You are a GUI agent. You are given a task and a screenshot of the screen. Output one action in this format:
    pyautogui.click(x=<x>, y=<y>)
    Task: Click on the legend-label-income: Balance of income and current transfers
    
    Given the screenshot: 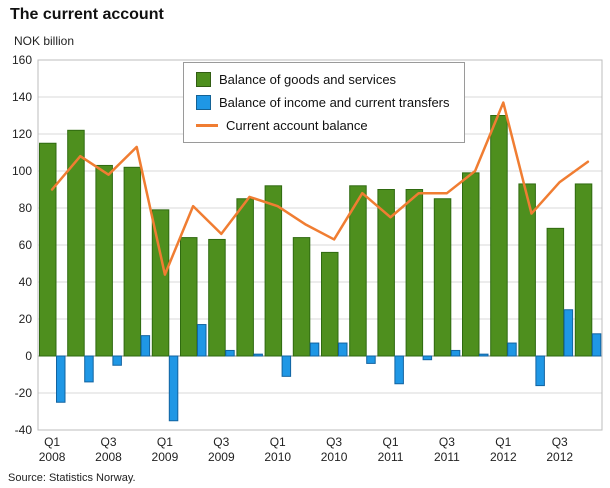 What is the action you would take?
    pyautogui.click(x=334, y=102)
    